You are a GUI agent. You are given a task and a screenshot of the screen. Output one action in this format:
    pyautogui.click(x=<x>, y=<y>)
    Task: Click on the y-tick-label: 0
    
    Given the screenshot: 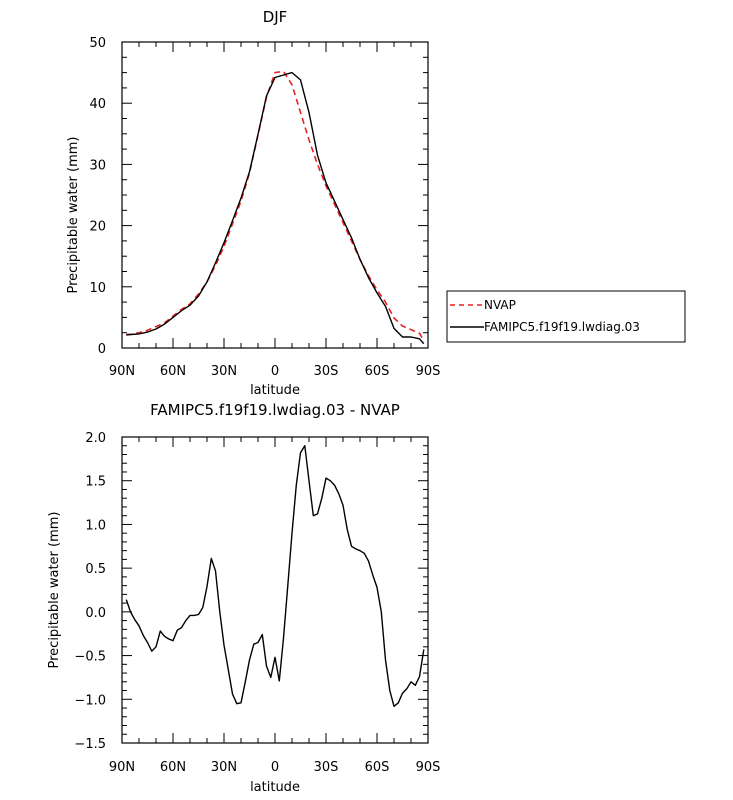 What is the action you would take?
    pyautogui.click(x=102, y=349)
    